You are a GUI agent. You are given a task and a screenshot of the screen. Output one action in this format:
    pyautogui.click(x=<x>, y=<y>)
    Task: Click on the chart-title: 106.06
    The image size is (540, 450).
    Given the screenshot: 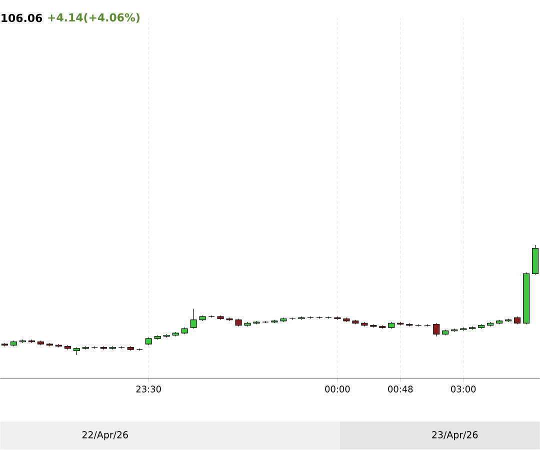 What is the action you would take?
    pyautogui.click(x=22, y=18)
    